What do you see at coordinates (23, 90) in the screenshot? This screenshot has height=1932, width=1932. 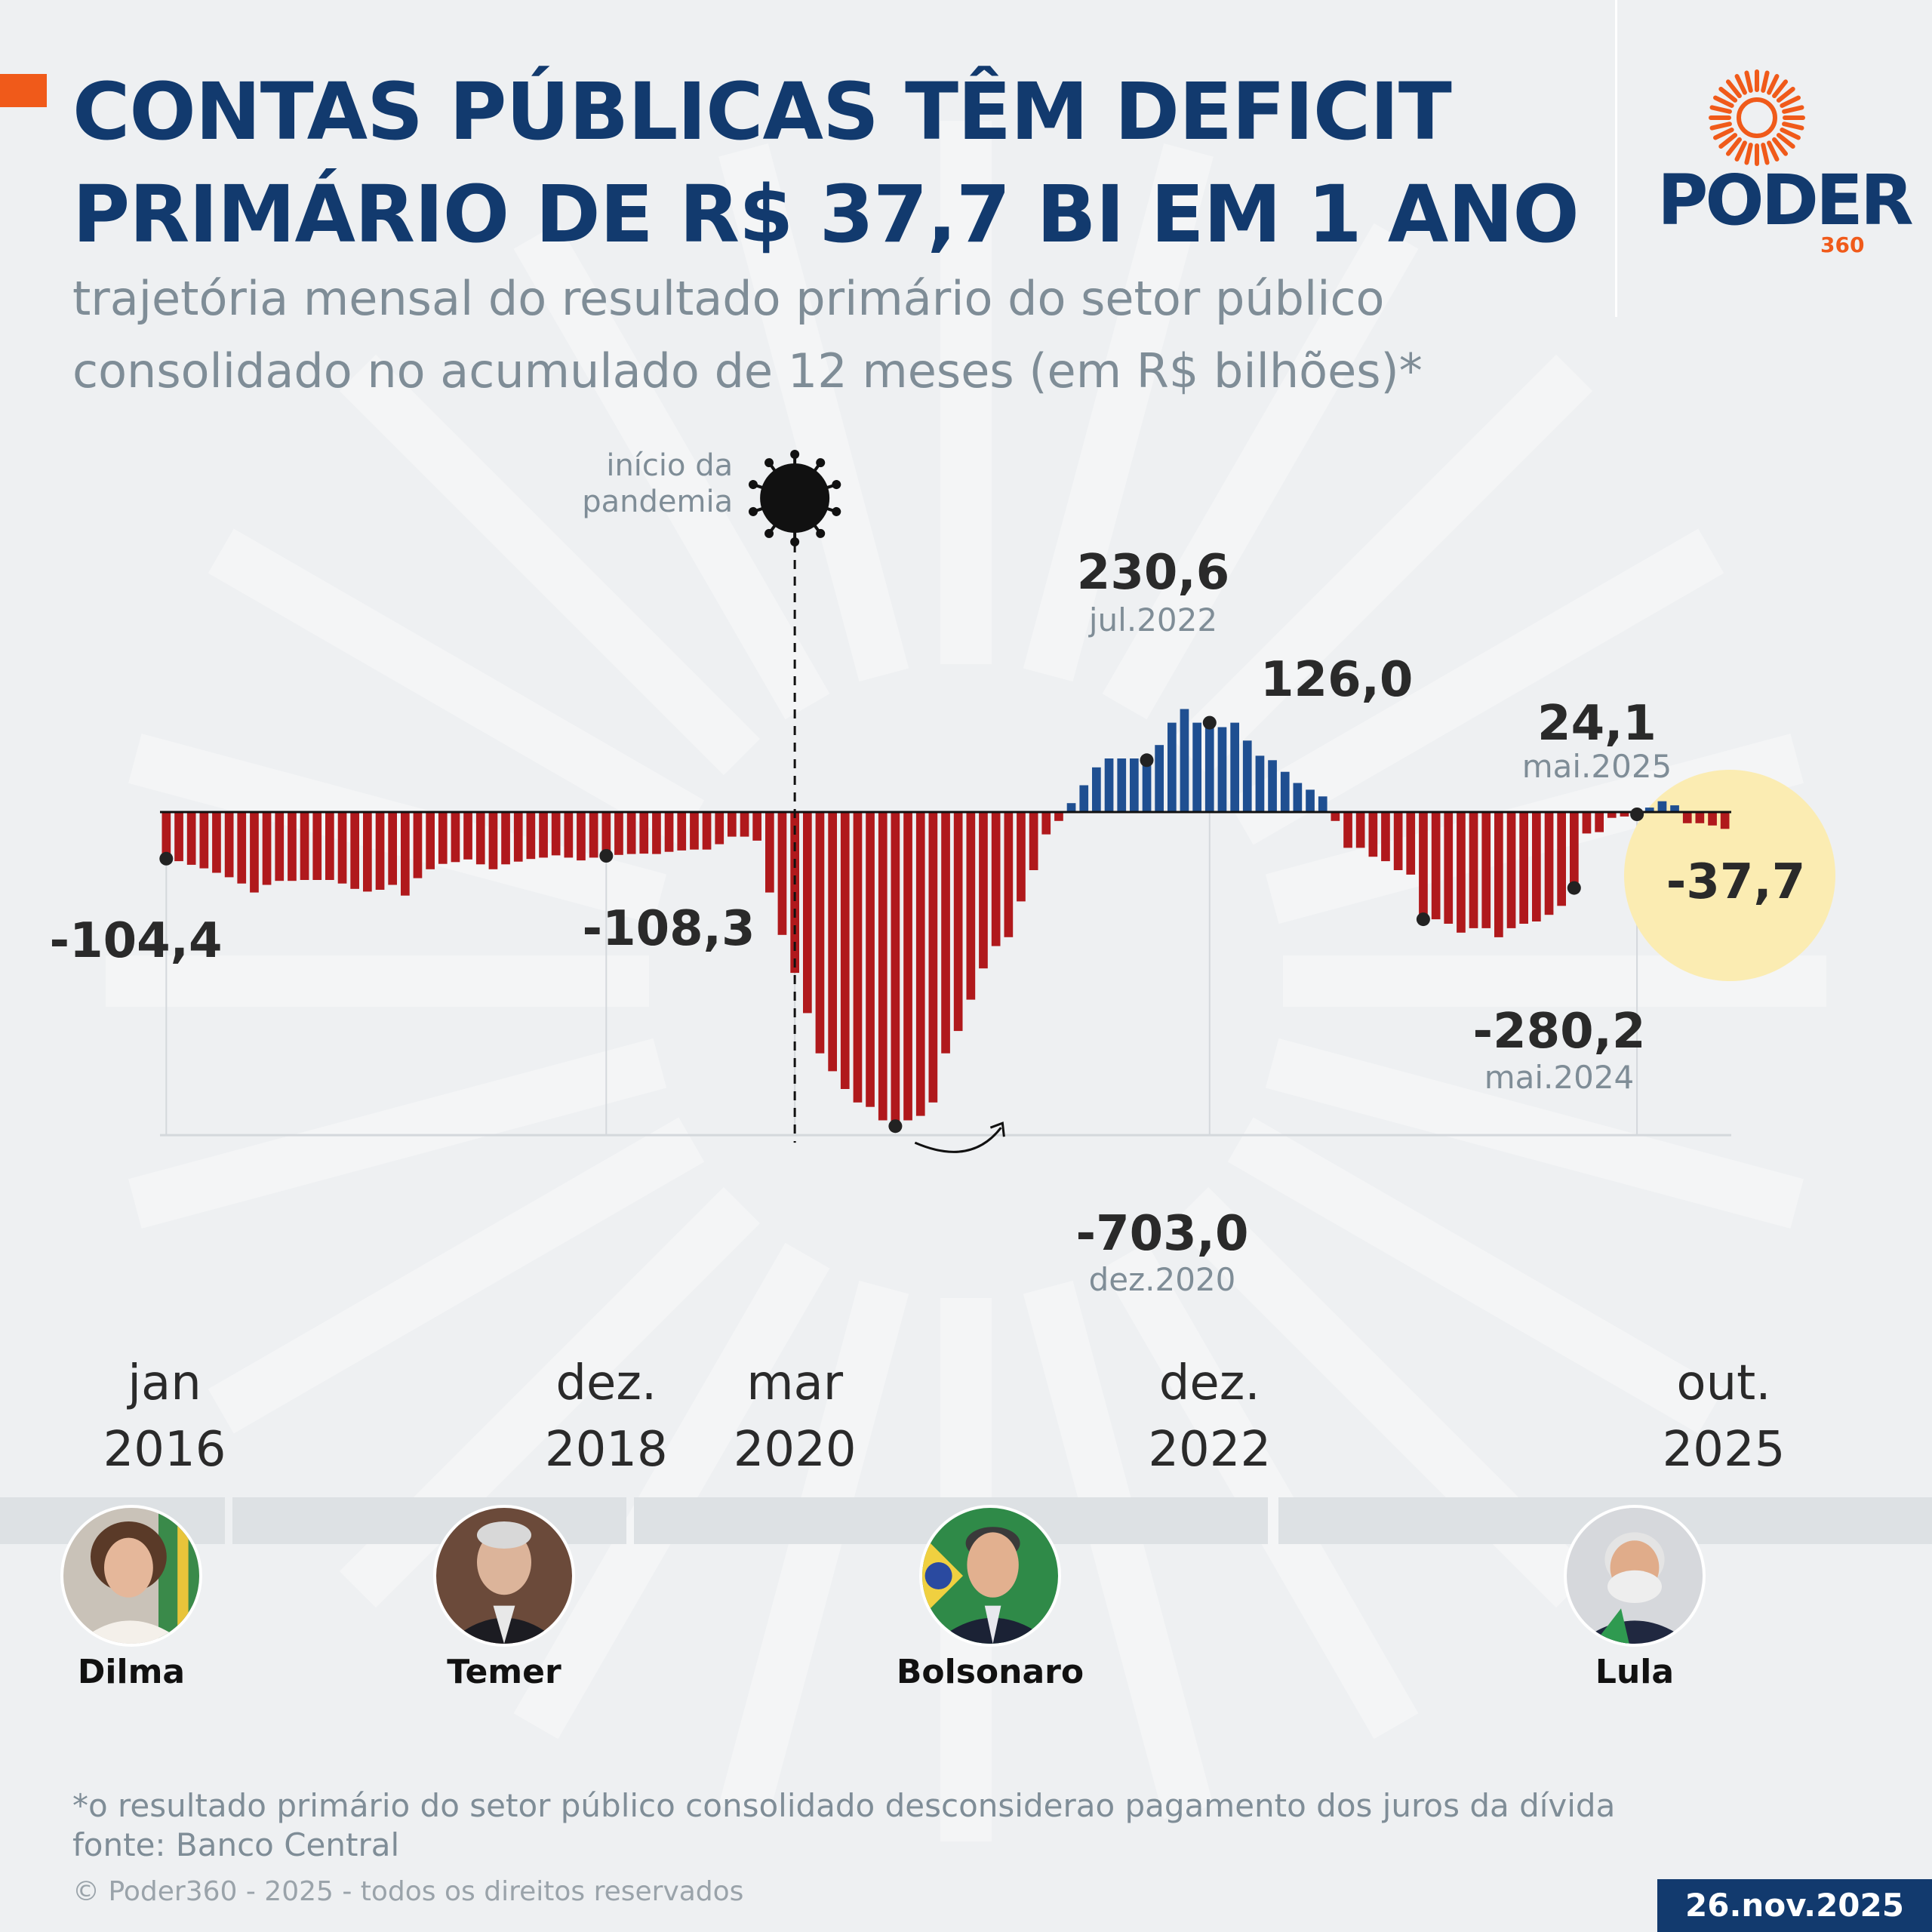 I see `accent-bar` at bounding box center [23, 90].